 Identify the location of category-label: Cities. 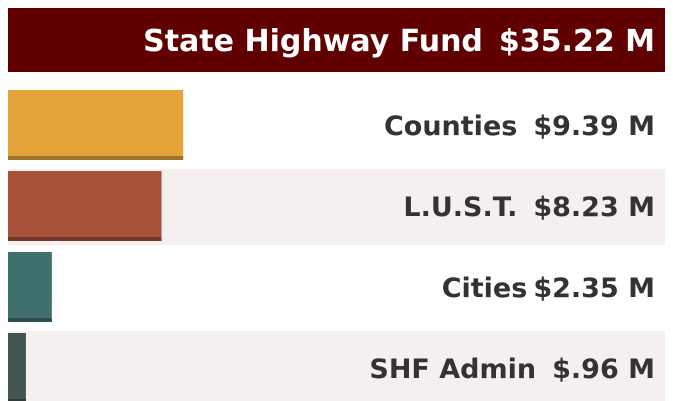
(485, 288).